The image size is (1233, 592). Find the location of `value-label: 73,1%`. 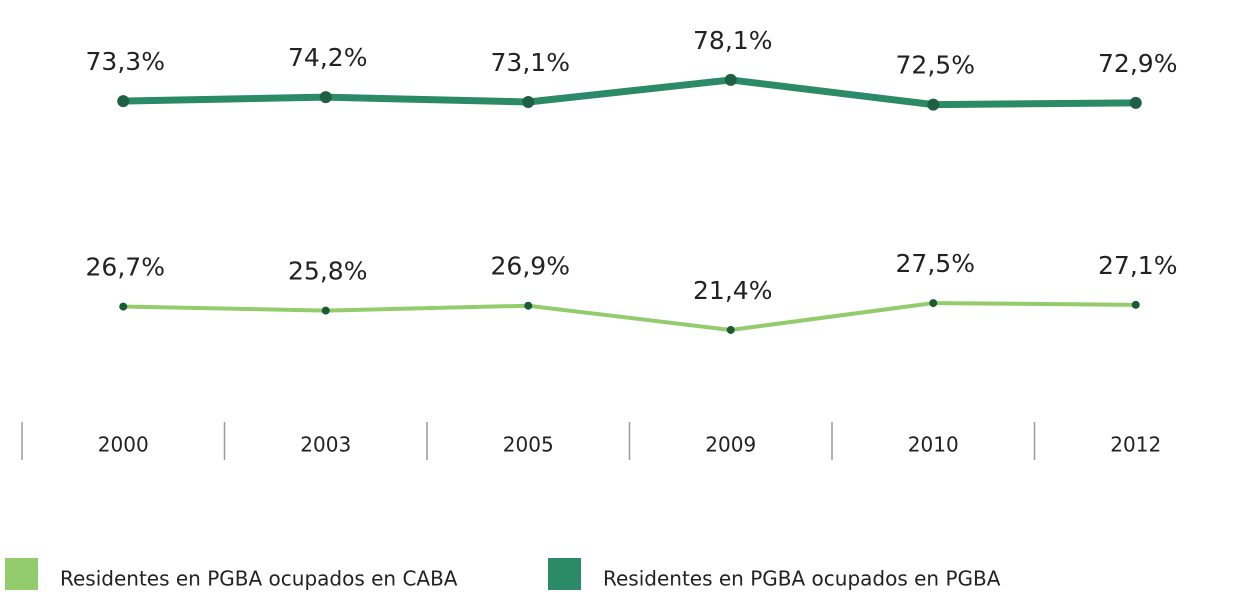

value-label: 73,1% is located at coordinates (530, 62).